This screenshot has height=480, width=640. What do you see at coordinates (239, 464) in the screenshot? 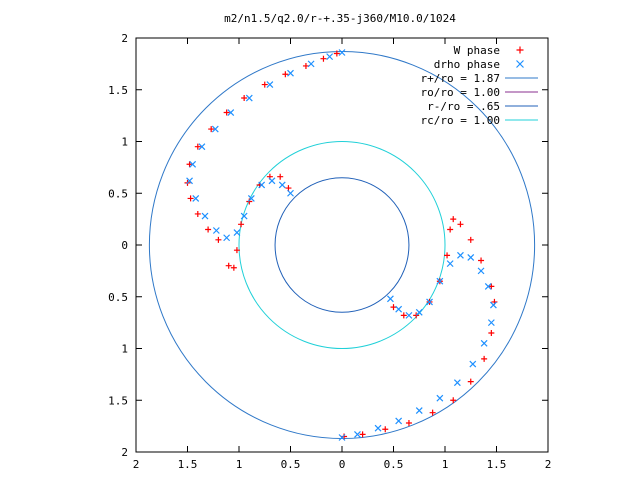
I see `x-tick-label-2: 1` at bounding box center [239, 464].